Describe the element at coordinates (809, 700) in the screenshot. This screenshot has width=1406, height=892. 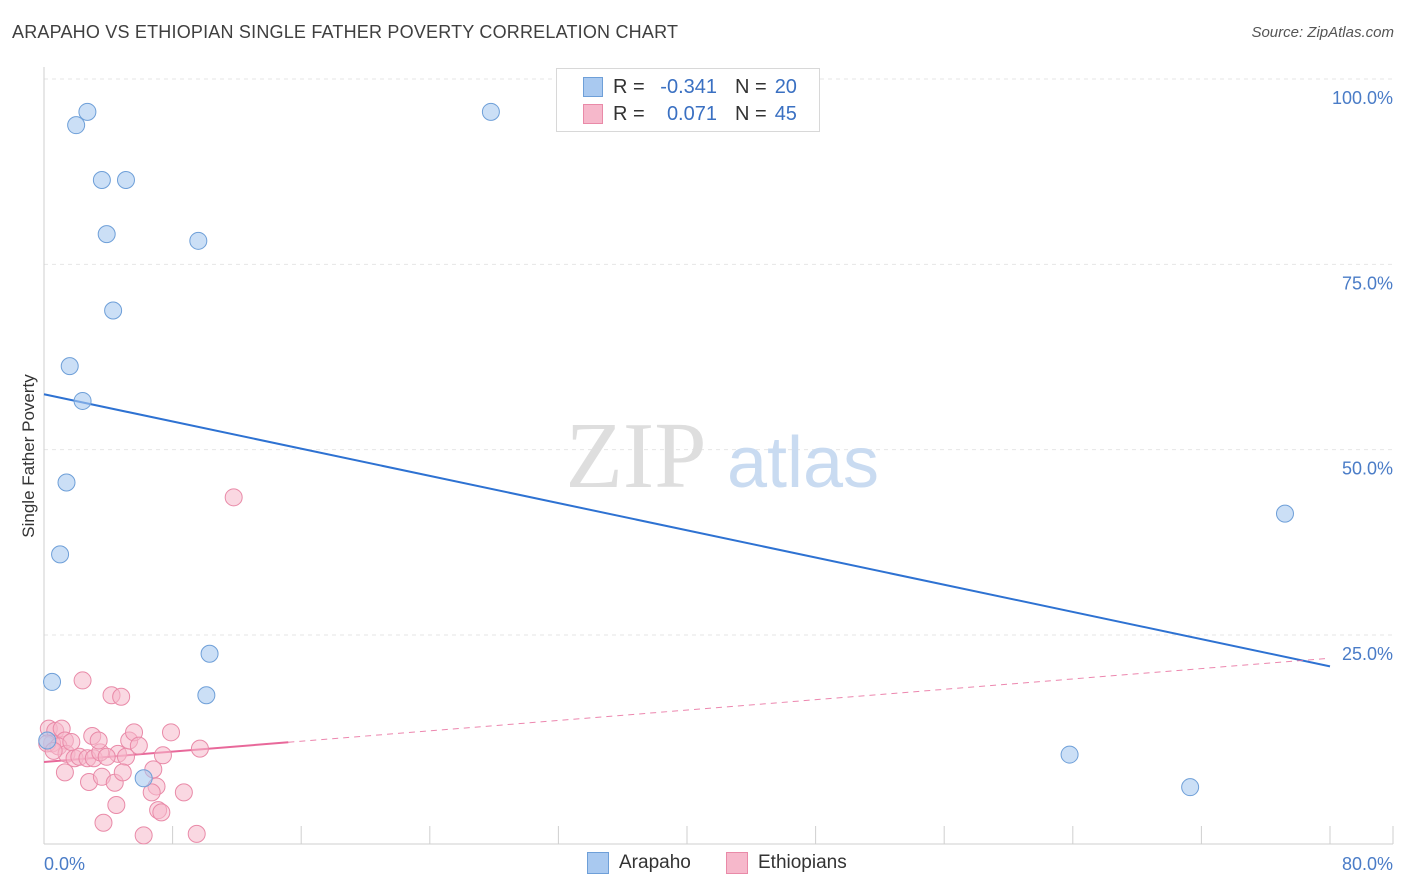
I see `trend-line-ethiopians-extension` at that location.